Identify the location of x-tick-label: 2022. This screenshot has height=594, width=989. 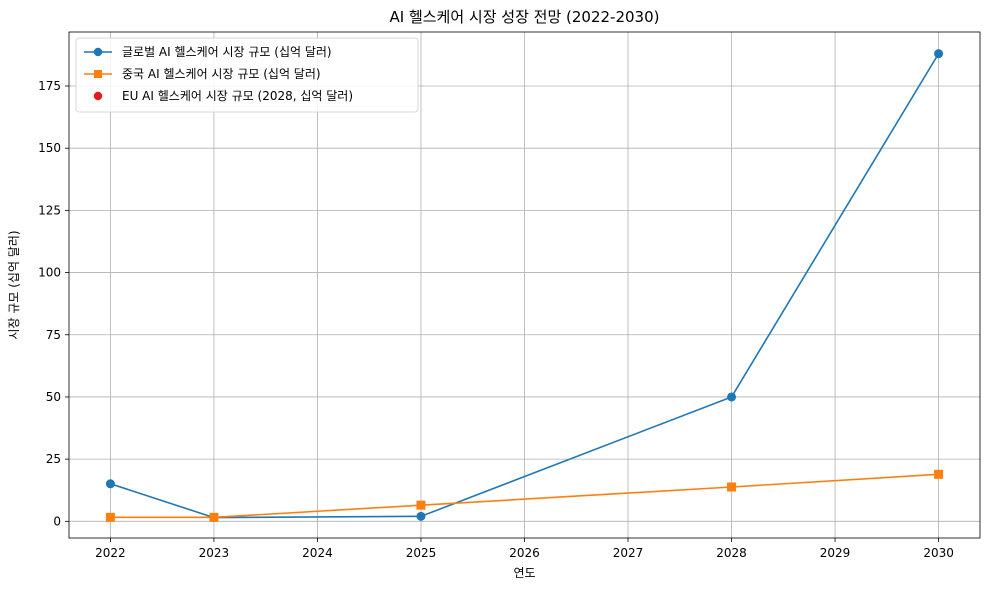
(110, 553).